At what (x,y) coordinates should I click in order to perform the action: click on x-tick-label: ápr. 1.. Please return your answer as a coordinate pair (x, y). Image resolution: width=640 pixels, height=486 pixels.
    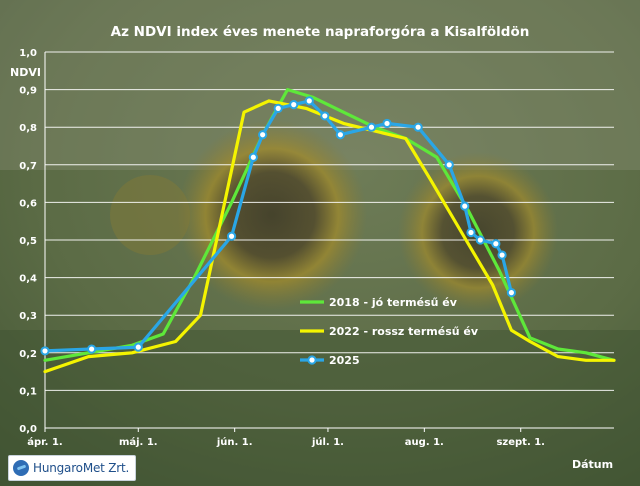
    Looking at the image, I should click on (44, 442).